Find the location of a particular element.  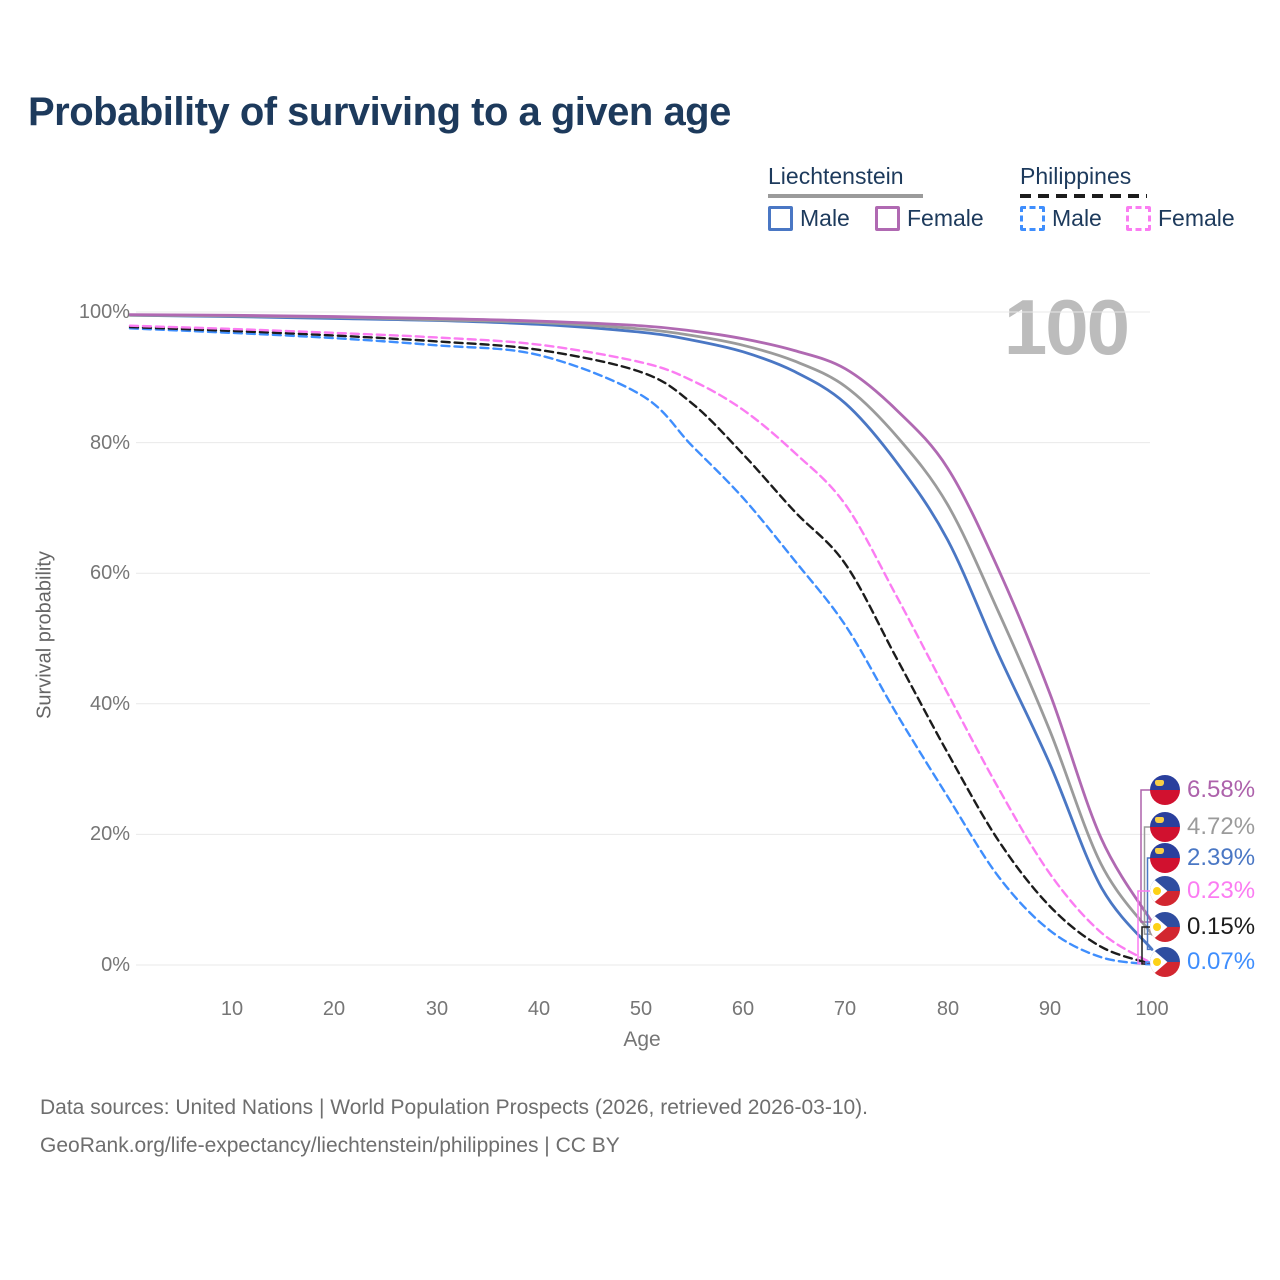

age-counter-watermark: 100 is located at coordinates (1066, 327).